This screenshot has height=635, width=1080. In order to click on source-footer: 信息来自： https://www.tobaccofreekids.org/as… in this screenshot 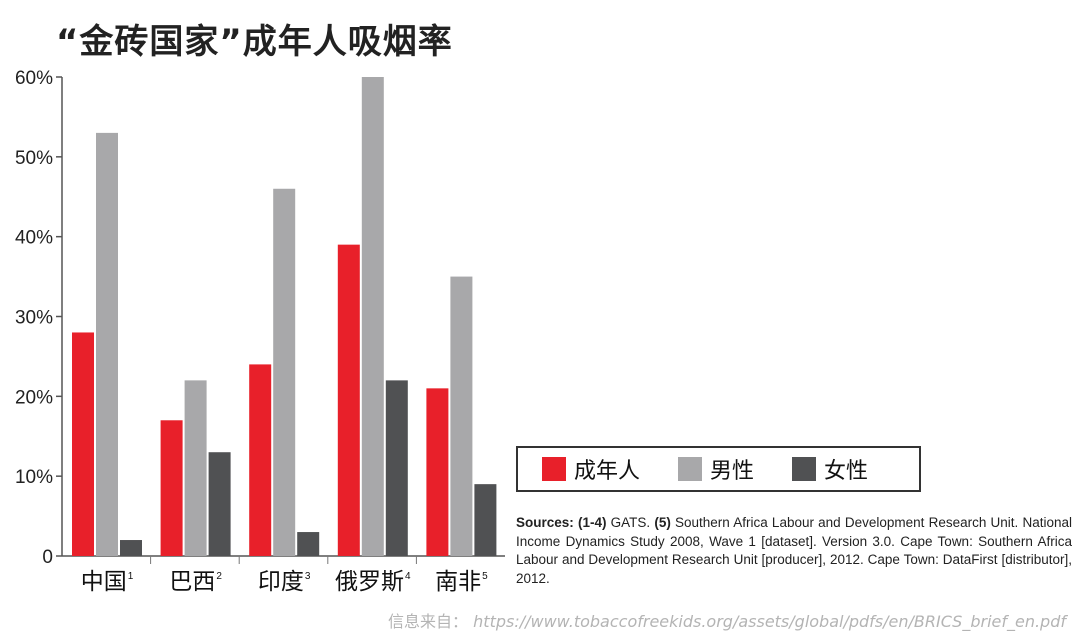, I will do `click(727, 620)`.